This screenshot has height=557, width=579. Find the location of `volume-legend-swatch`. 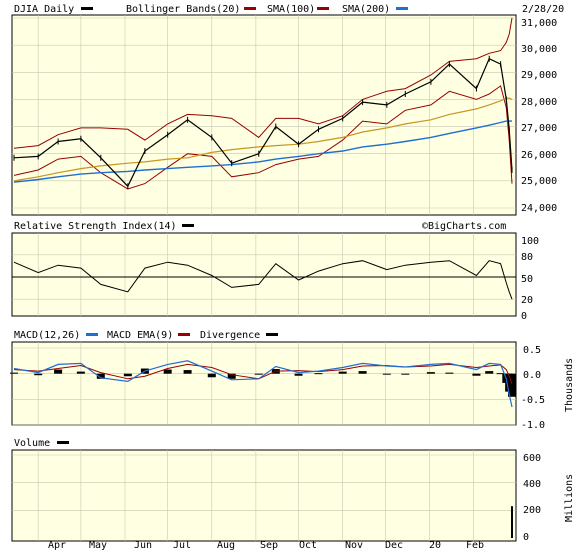

volume-legend-swatch is located at coordinates (63, 442).